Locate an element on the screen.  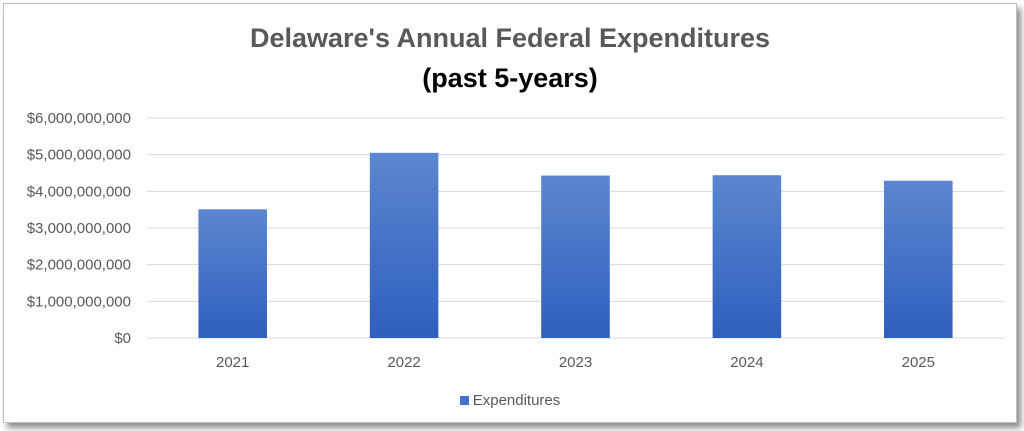
x-tick-label: 2023 is located at coordinates (575, 362).